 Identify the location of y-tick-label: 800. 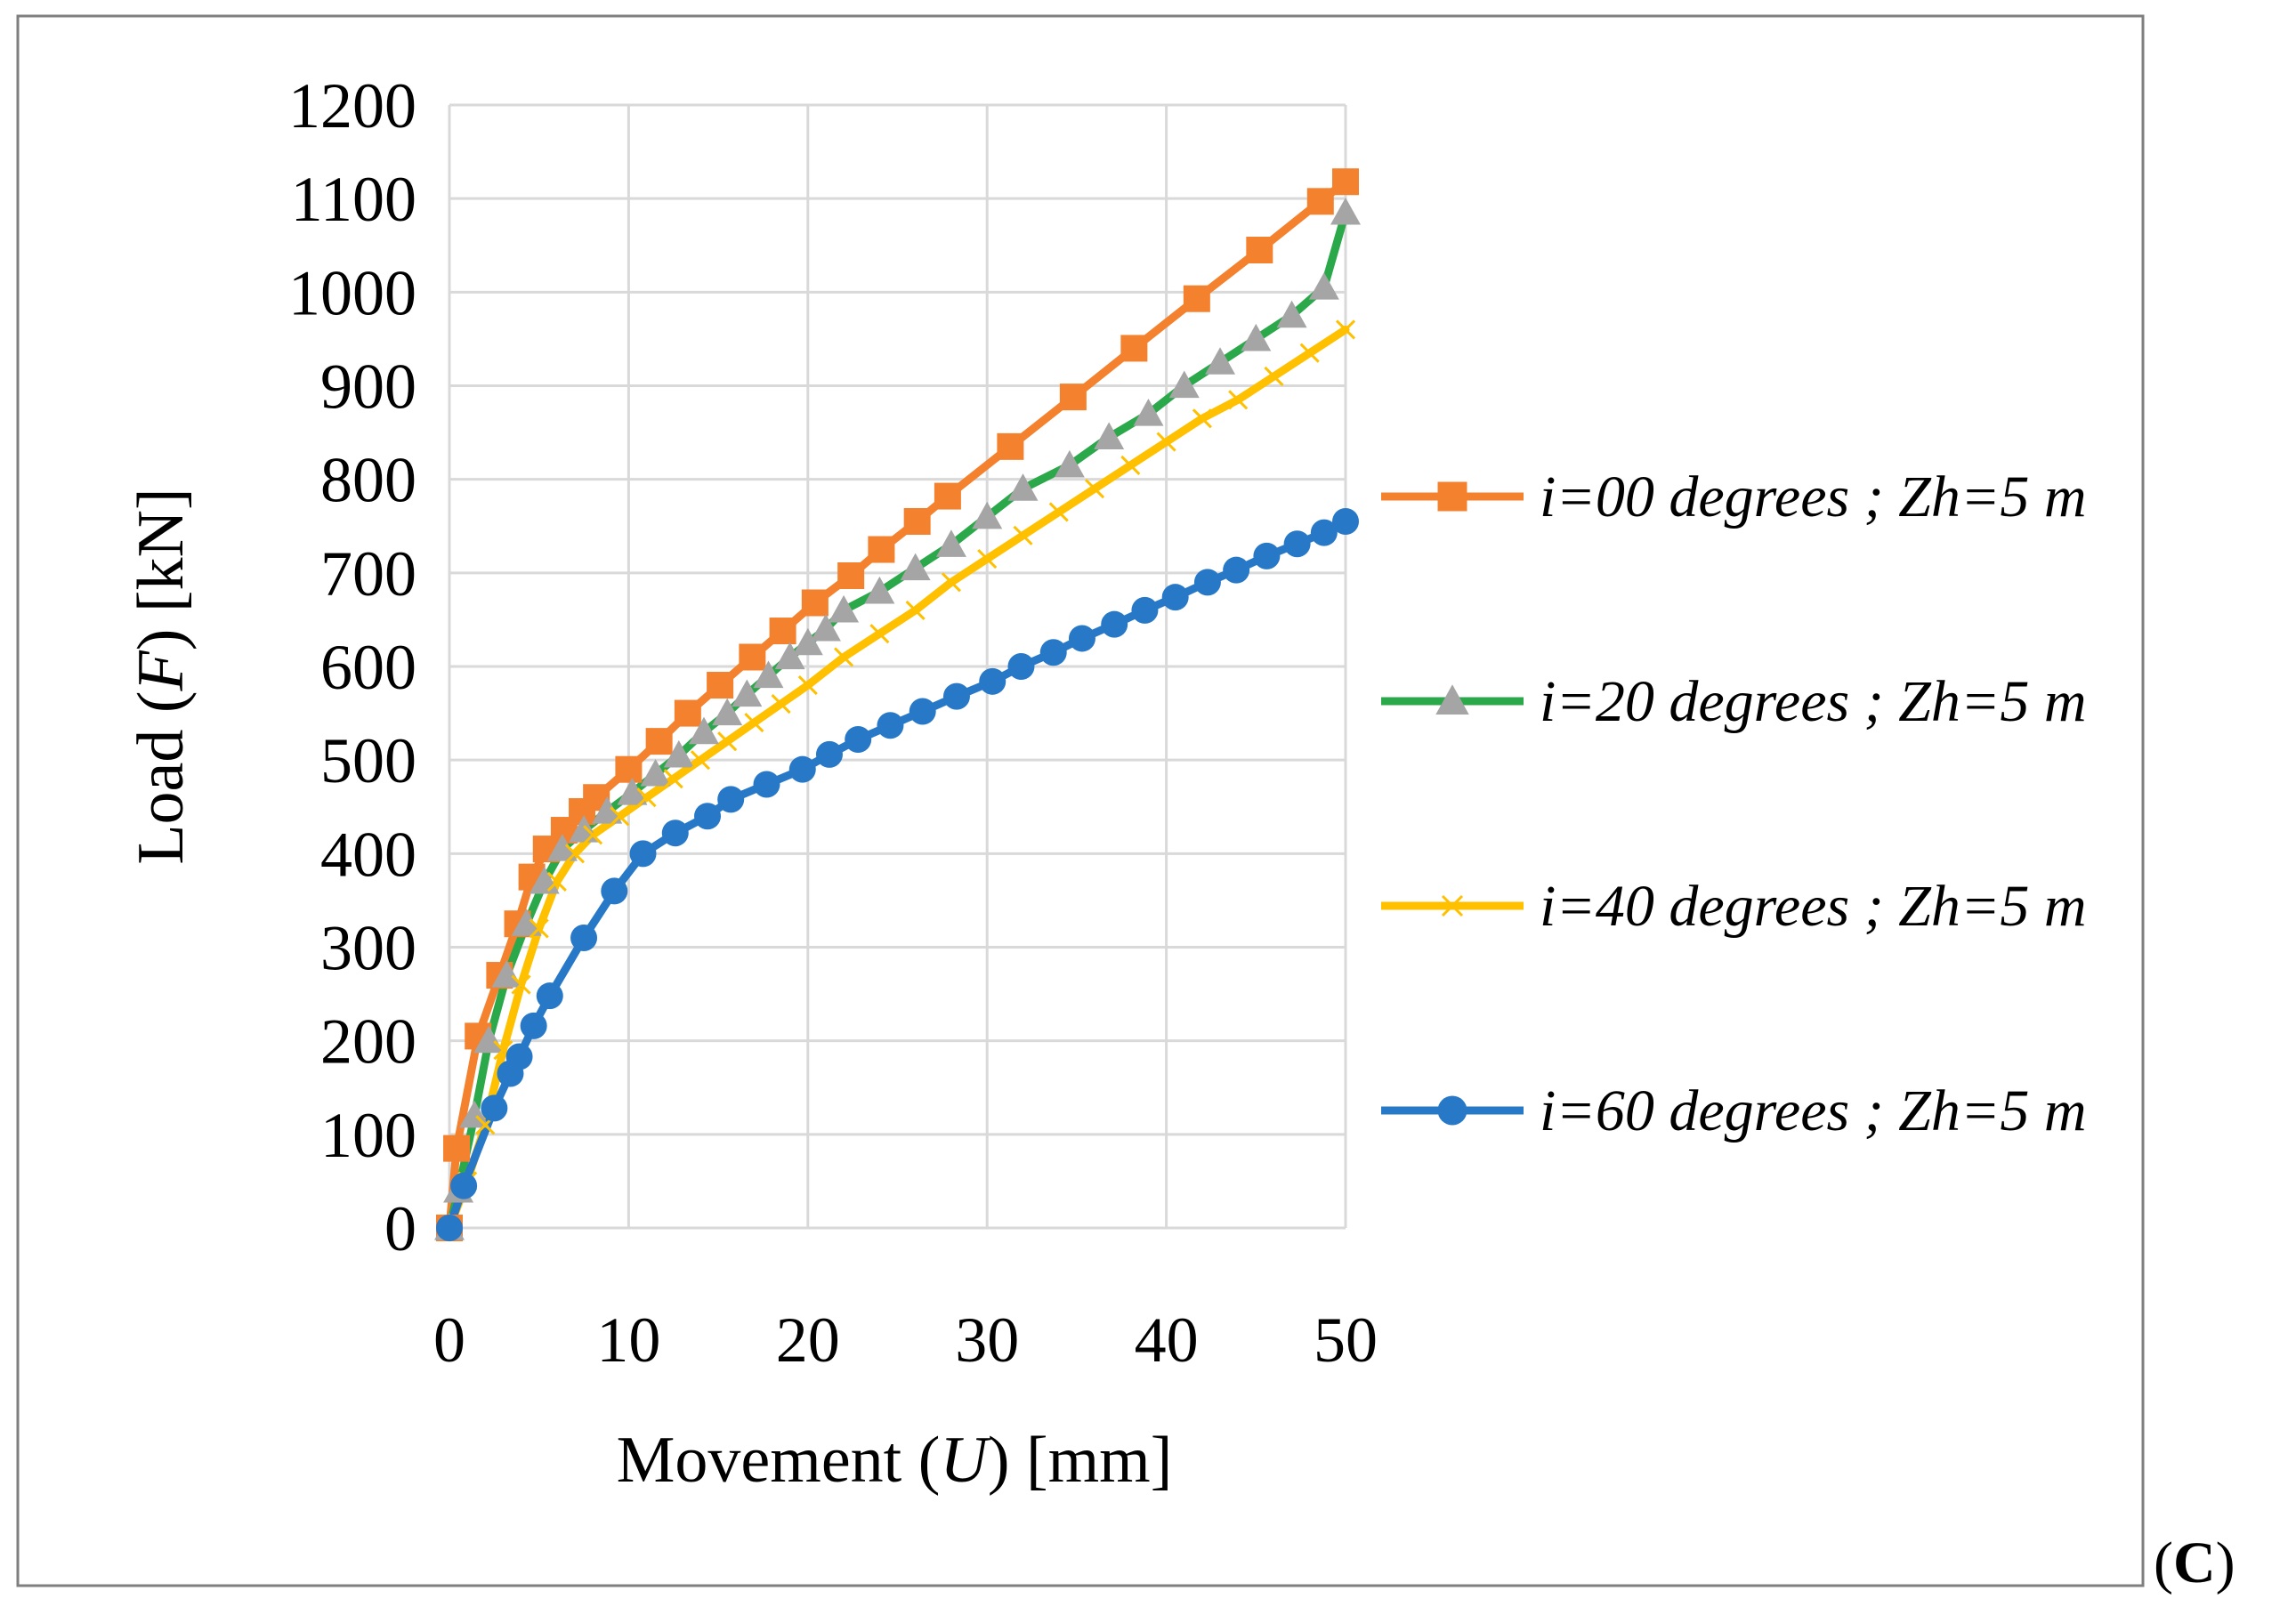
(368, 480).